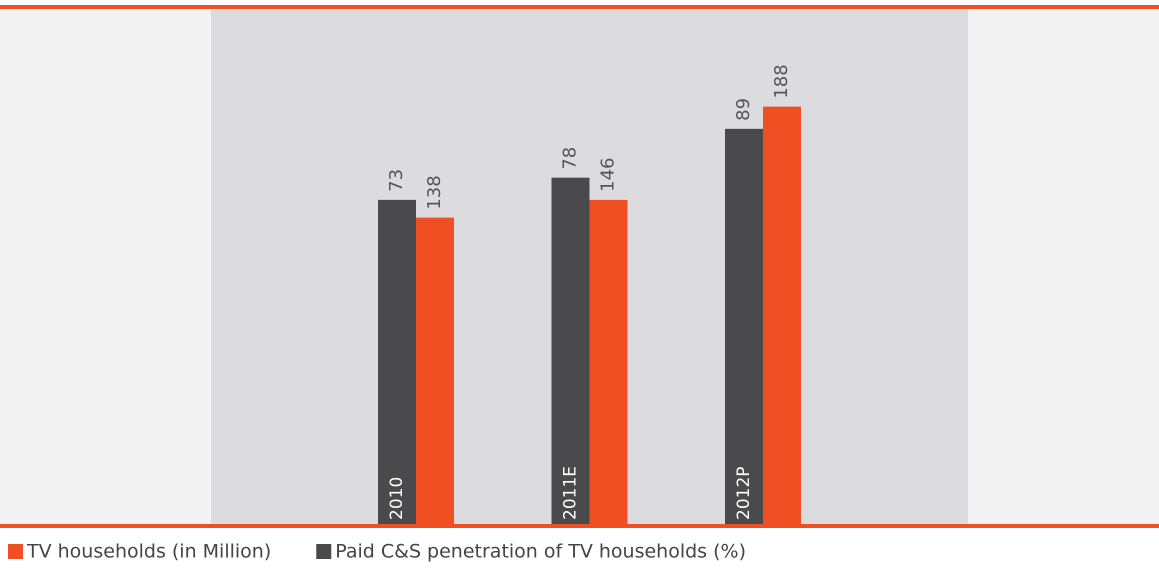 The height and width of the screenshot is (569, 1159). Describe the element at coordinates (579, 7) in the screenshot. I see `top-rule` at that location.